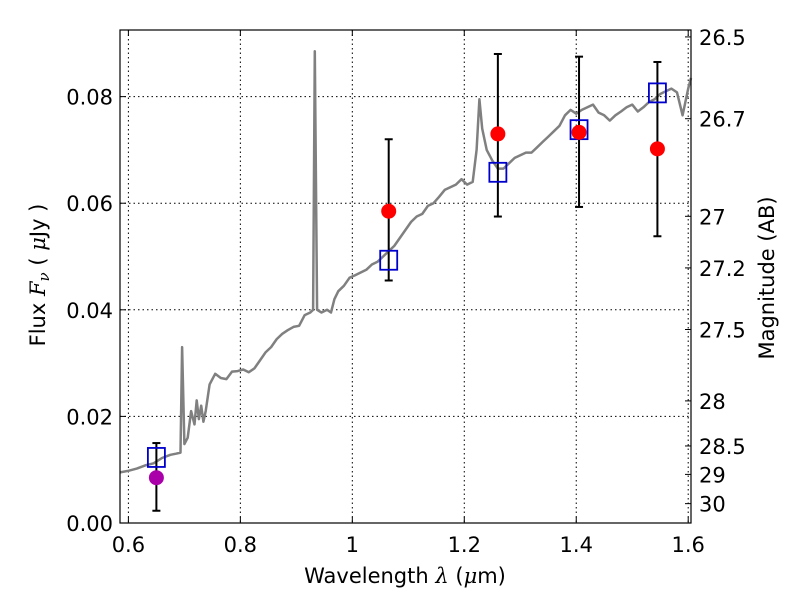 The height and width of the screenshot is (600, 800). I want to click on magnitude-tick-label: 28, so click(712, 402).